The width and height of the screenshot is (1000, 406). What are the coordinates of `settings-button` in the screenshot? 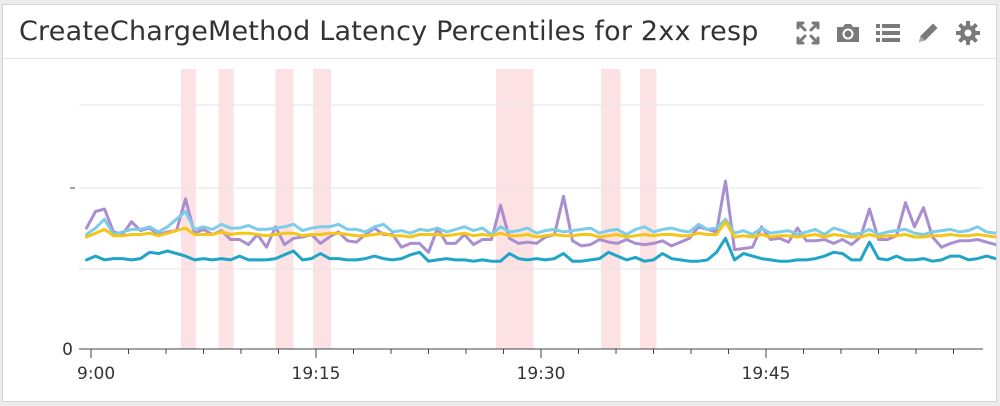 It's located at (968, 33).